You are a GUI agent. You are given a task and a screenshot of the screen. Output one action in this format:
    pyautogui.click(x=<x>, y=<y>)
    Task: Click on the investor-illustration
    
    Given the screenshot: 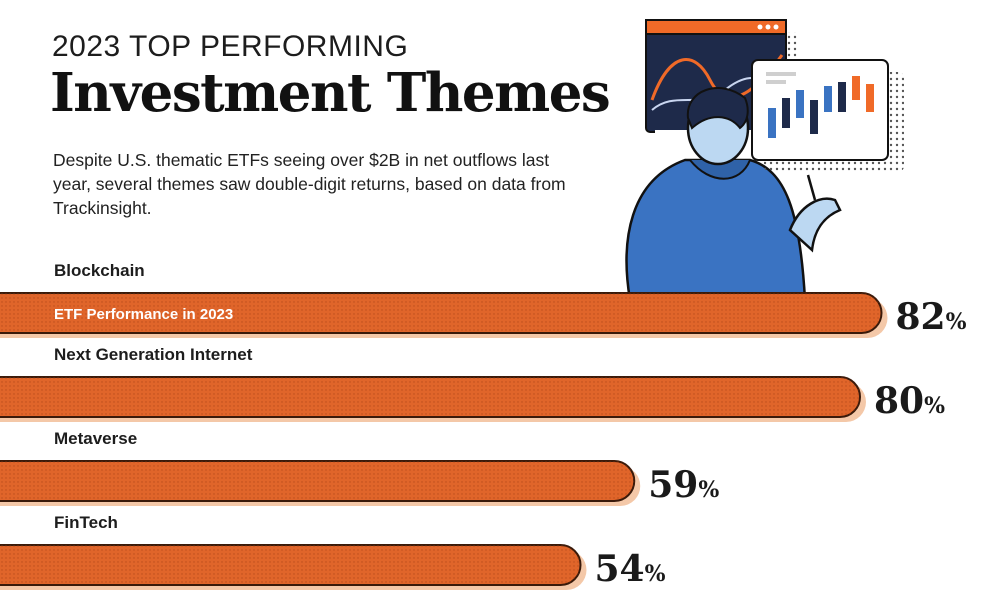 What is the action you would take?
    pyautogui.click(x=764, y=159)
    